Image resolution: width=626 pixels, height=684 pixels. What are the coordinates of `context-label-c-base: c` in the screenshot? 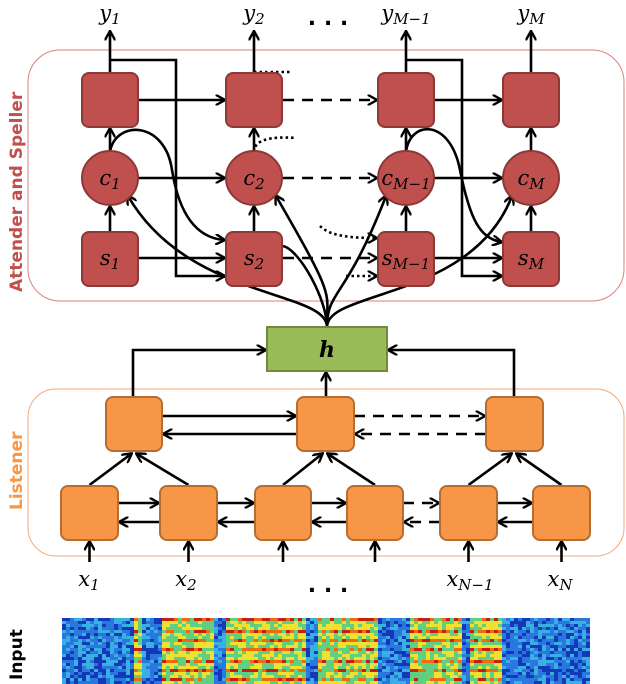 It's located at (523, 178).